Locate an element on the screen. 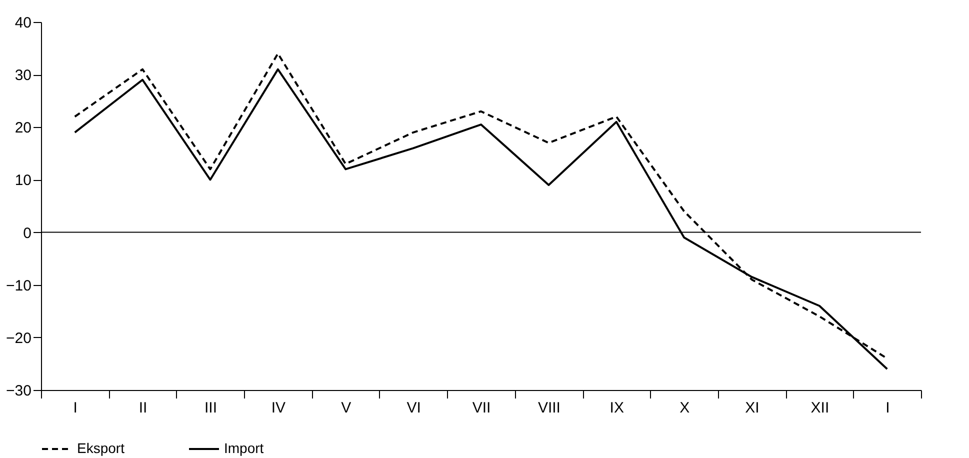 The height and width of the screenshot is (458, 969). x-tick-label: V is located at coordinates (346, 408).